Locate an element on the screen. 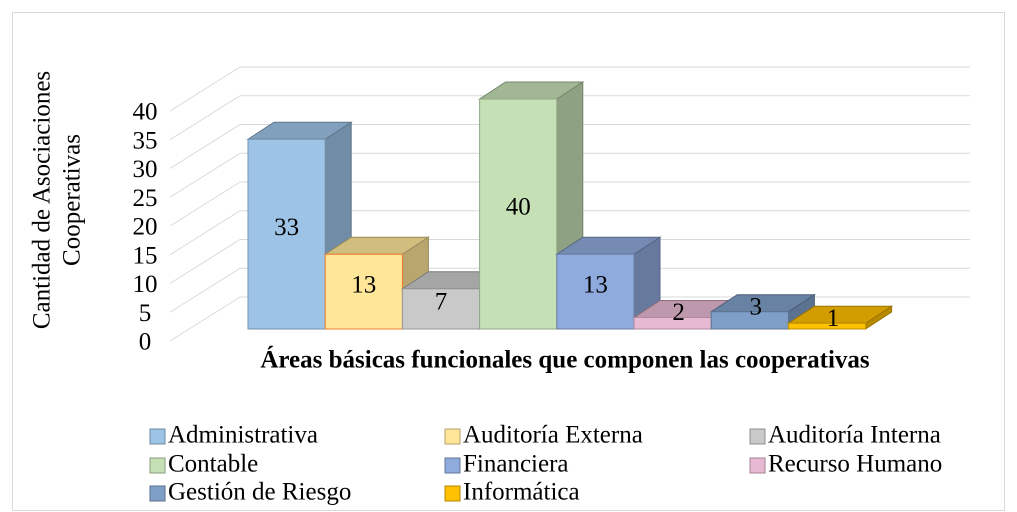 The image size is (1017, 512). data-label: 3 is located at coordinates (756, 306).